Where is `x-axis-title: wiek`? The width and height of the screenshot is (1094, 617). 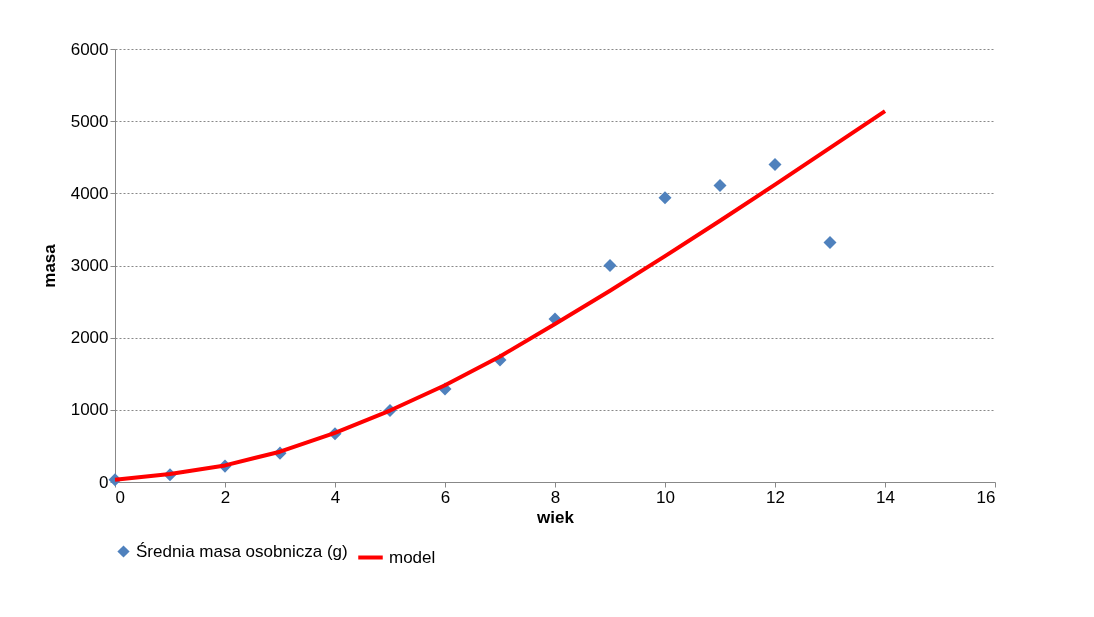
x-axis-title: wiek is located at coordinates (555, 517).